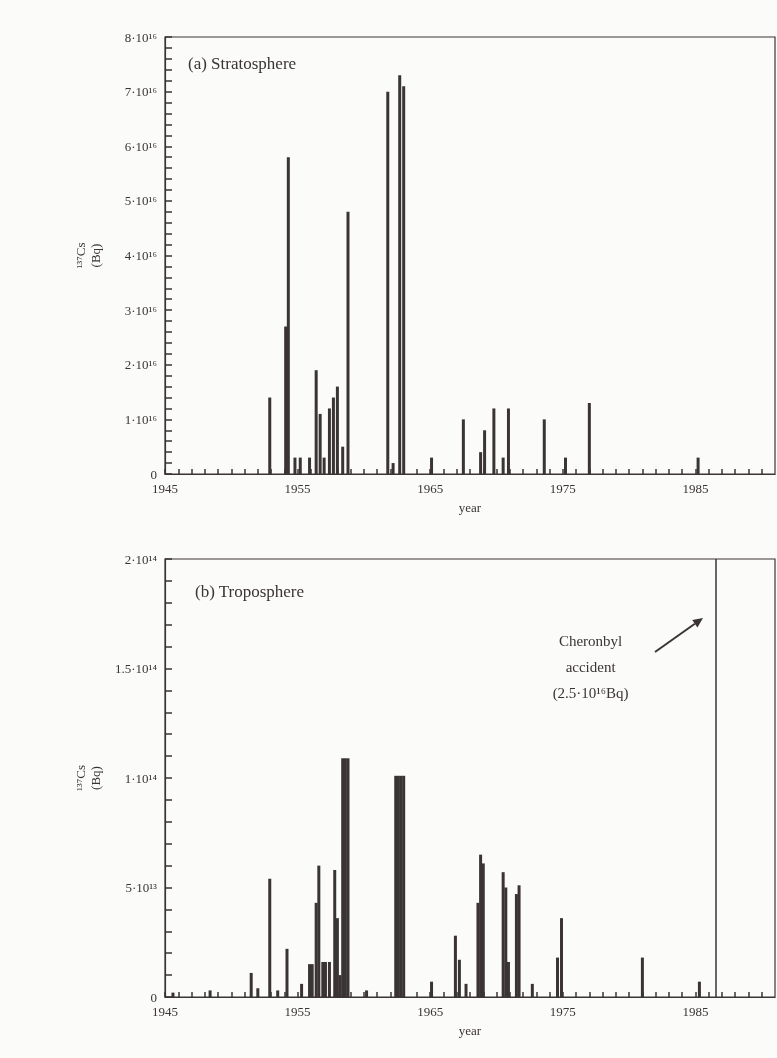 Image resolution: width=777 pixels, height=1058 pixels. I want to click on y-tick-label: 1·10¹⁴, so click(141, 778).